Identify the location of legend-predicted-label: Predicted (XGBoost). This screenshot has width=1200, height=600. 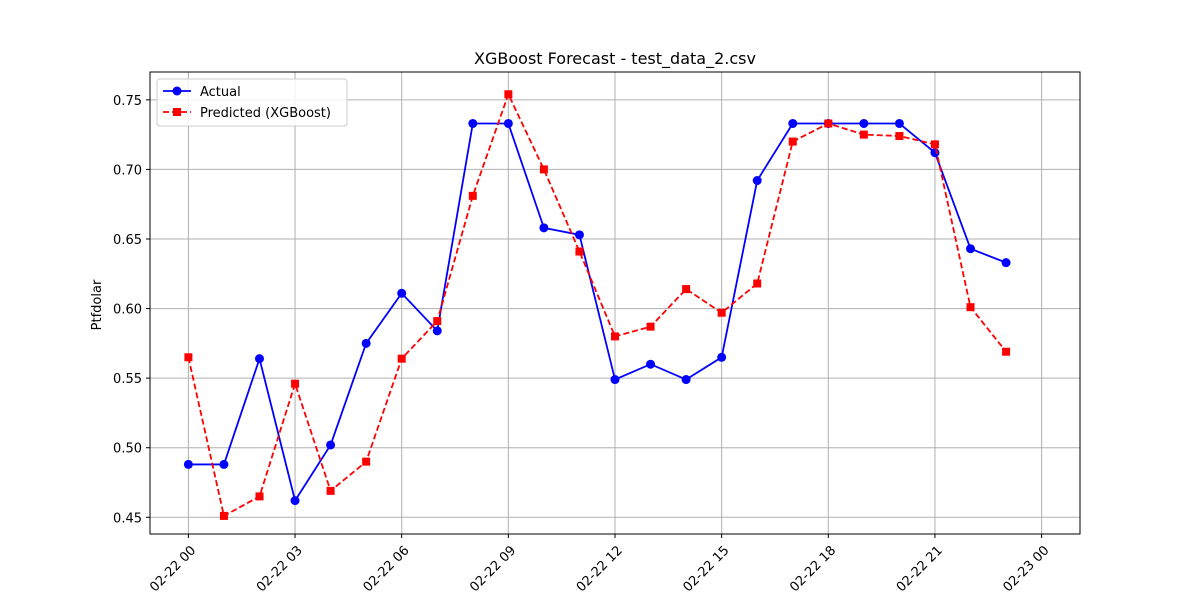
(265, 113).